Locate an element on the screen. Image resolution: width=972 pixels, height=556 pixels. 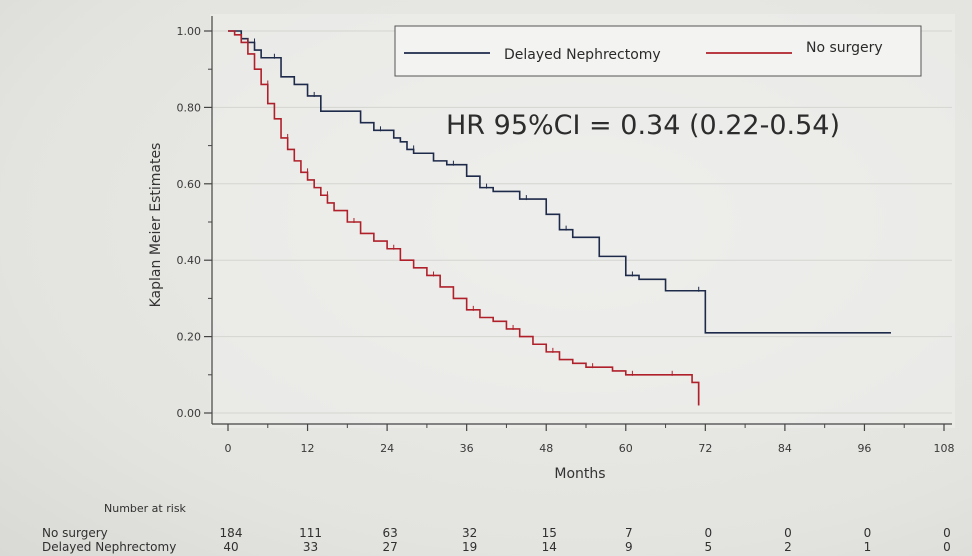
risk-value: 33 is located at coordinates (310, 547).